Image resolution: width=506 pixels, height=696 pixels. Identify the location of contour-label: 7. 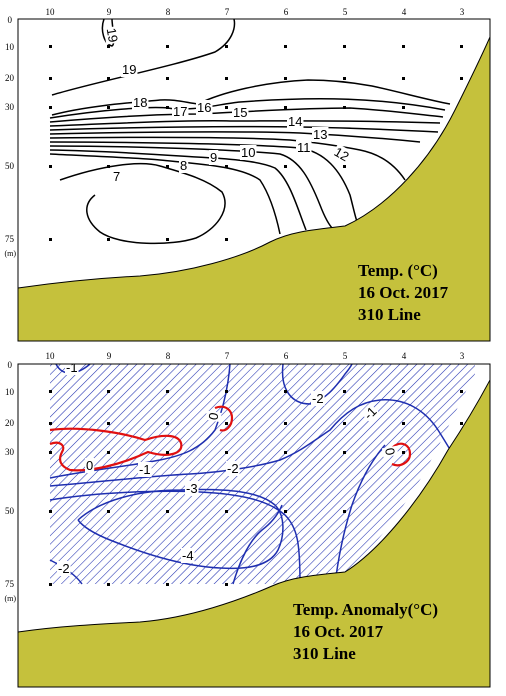
(116, 176).